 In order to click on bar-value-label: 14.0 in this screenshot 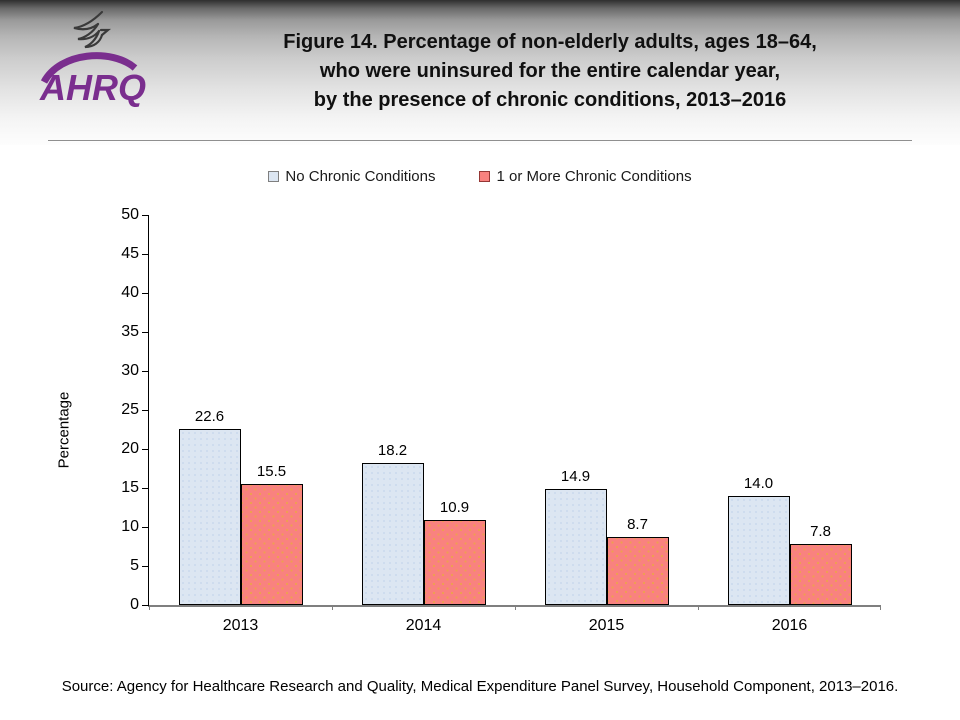, I will do `click(758, 483)`.